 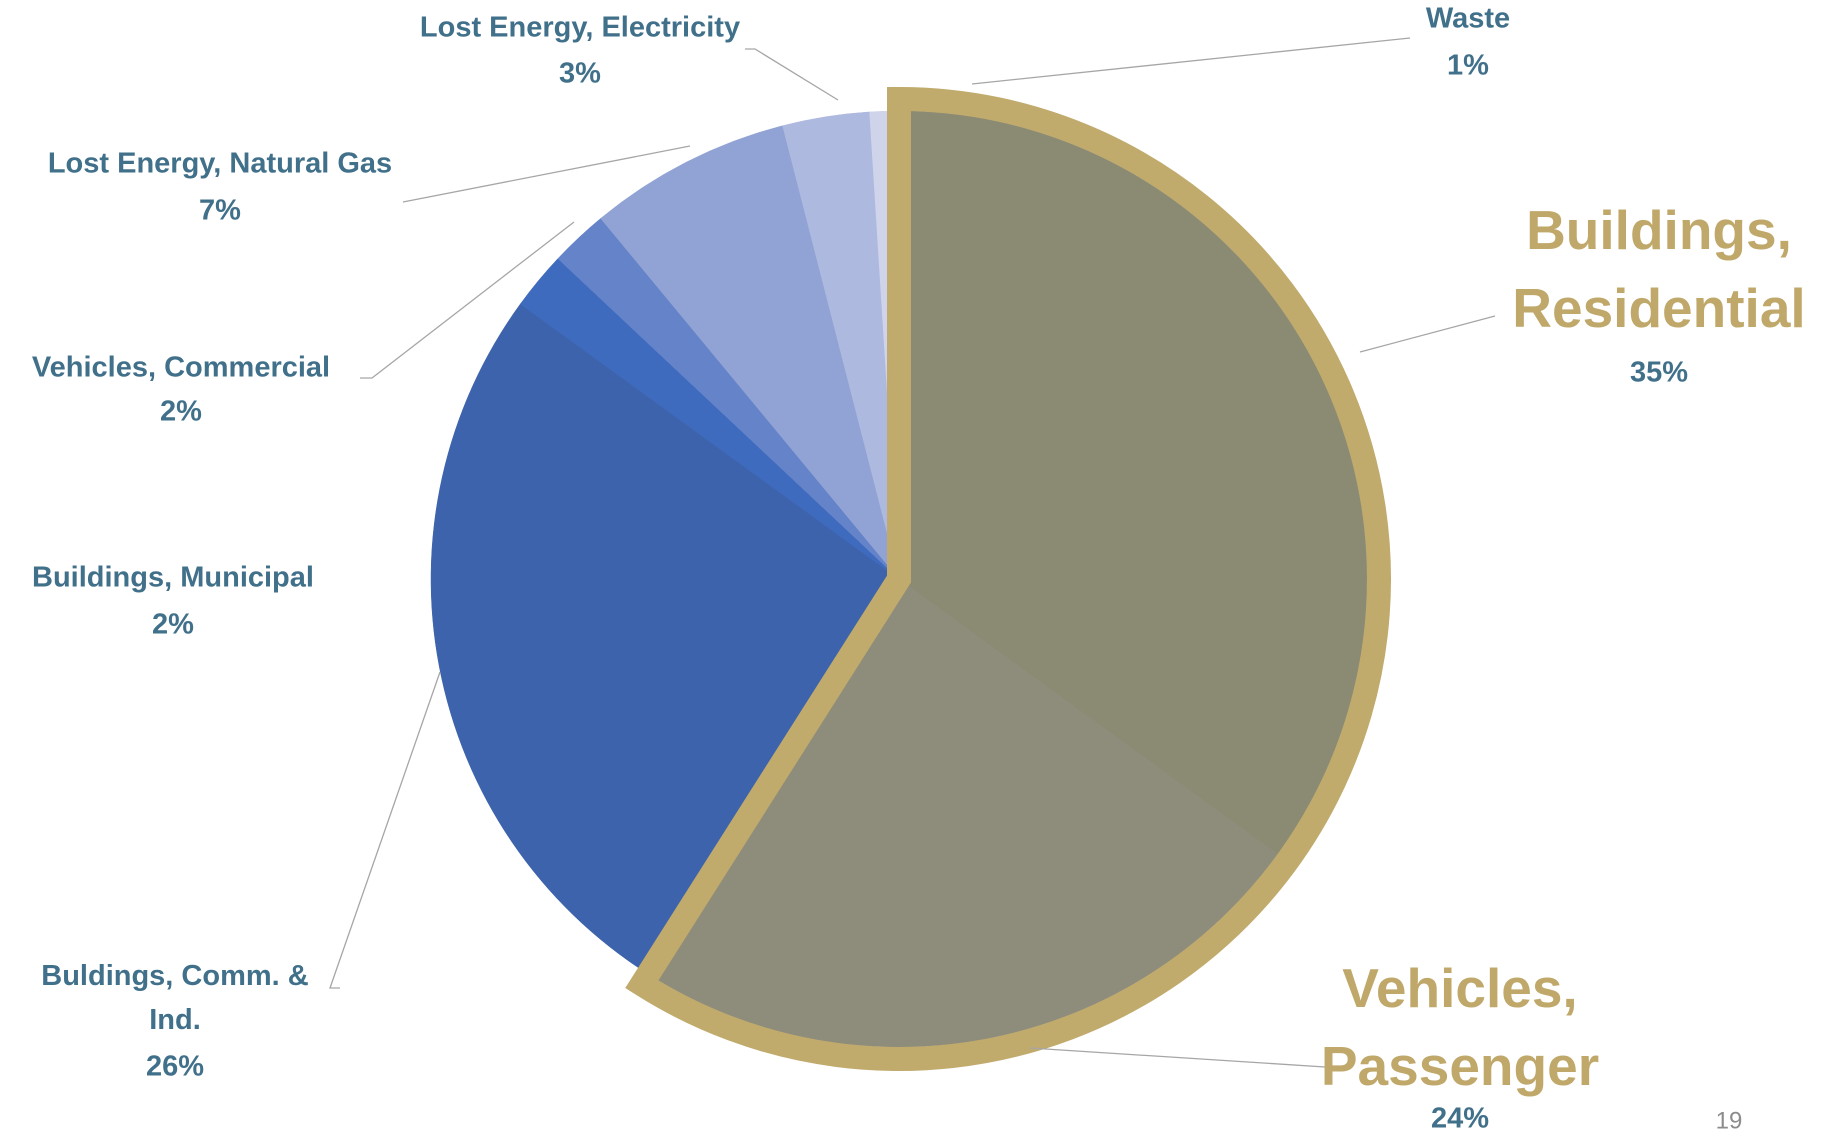 What do you see at coordinates (1468, 19) in the screenshot?
I see `slice-label: Waste` at bounding box center [1468, 19].